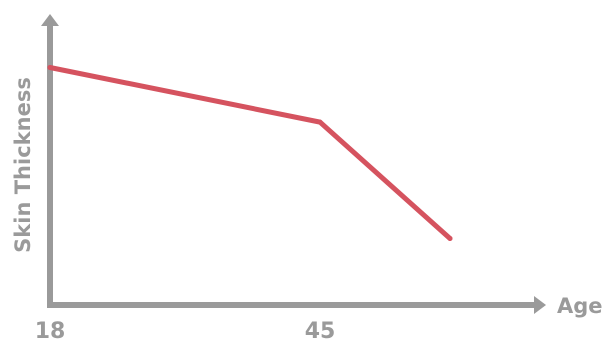  What do you see at coordinates (185, 331) in the screenshot?
I see `x-tick-labels: 18 45` at bounding box center [185, 331].